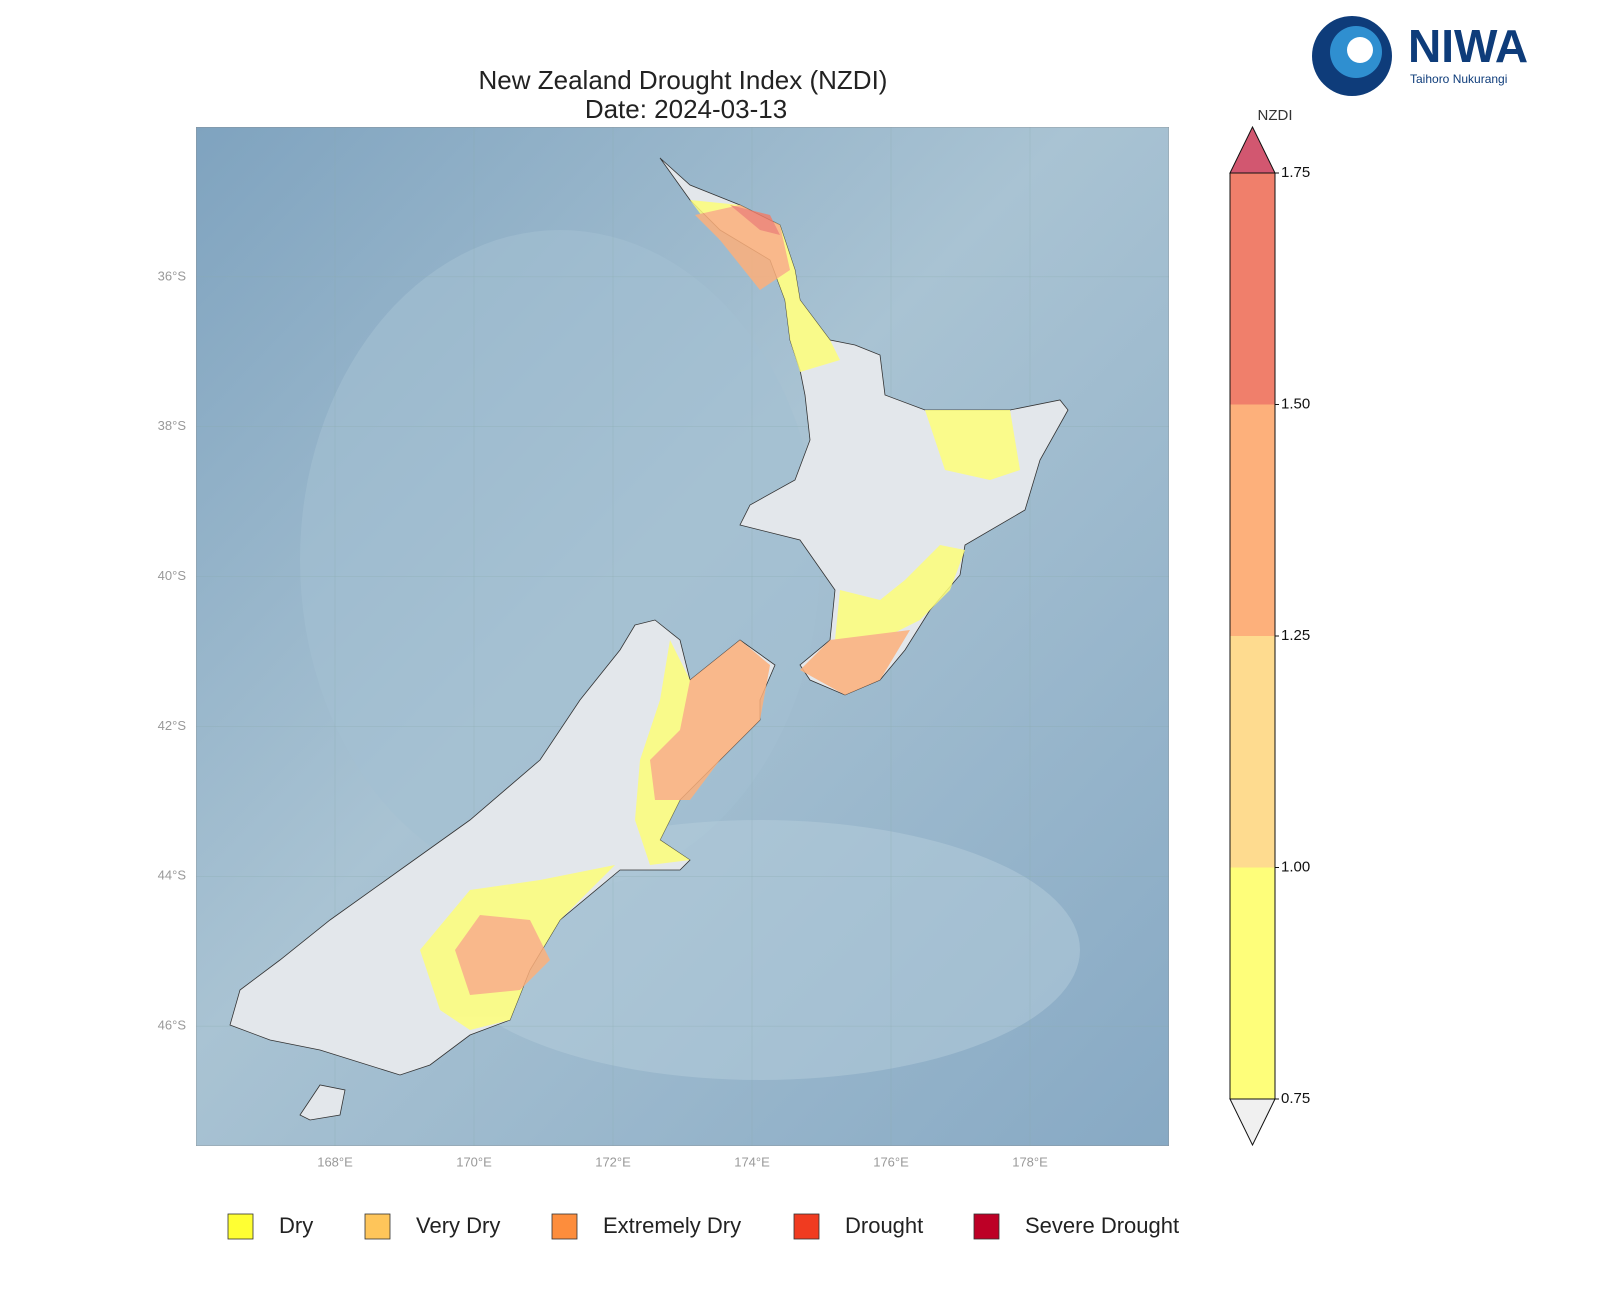  What do you see at coordinates (683, 80) in the screenshot?
I see `title: New Zealand Drought Index (NZDI)` at bounding box center [683, 80].